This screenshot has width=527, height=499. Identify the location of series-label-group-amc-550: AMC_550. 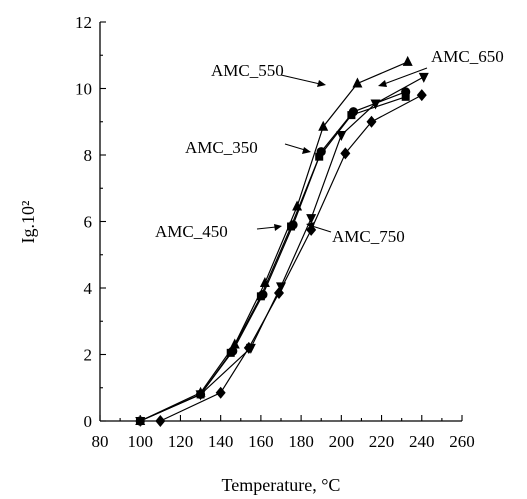
(268, 74).